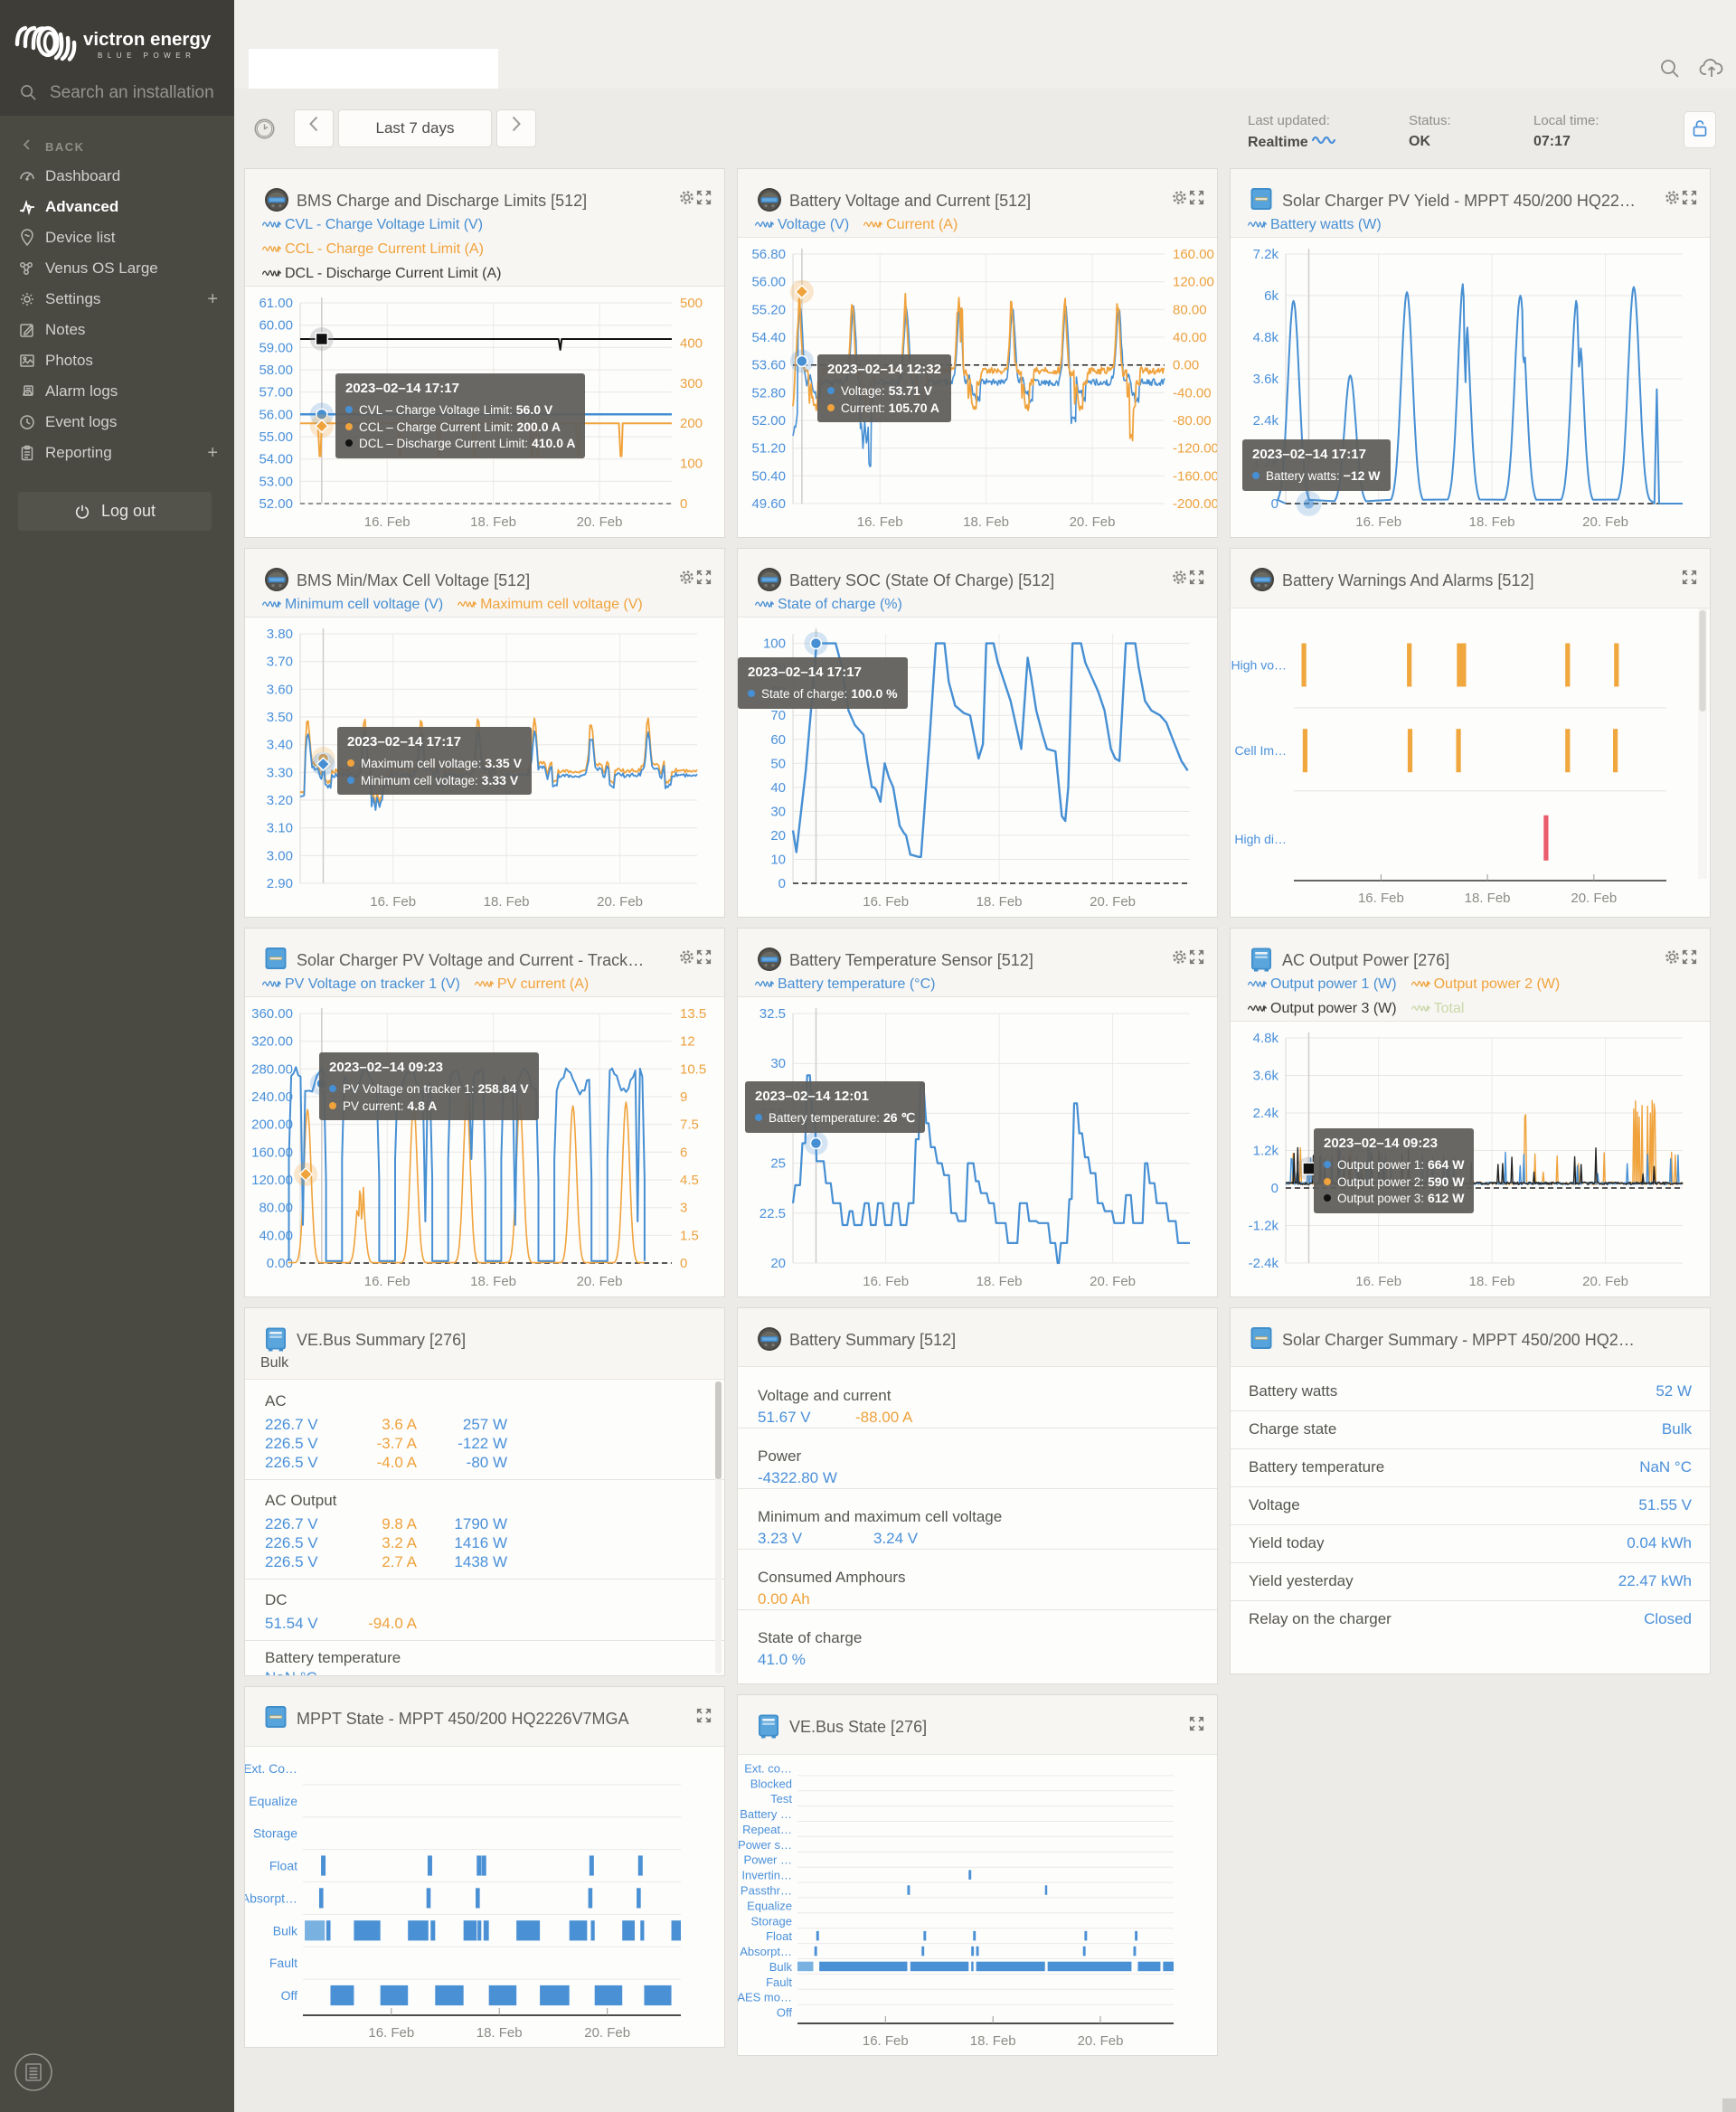 This screenshot has height=2112, width=1736. Describe the element at coordinates (769, 393) in the screenshot. I see `svg-text: 52.80` at that location.